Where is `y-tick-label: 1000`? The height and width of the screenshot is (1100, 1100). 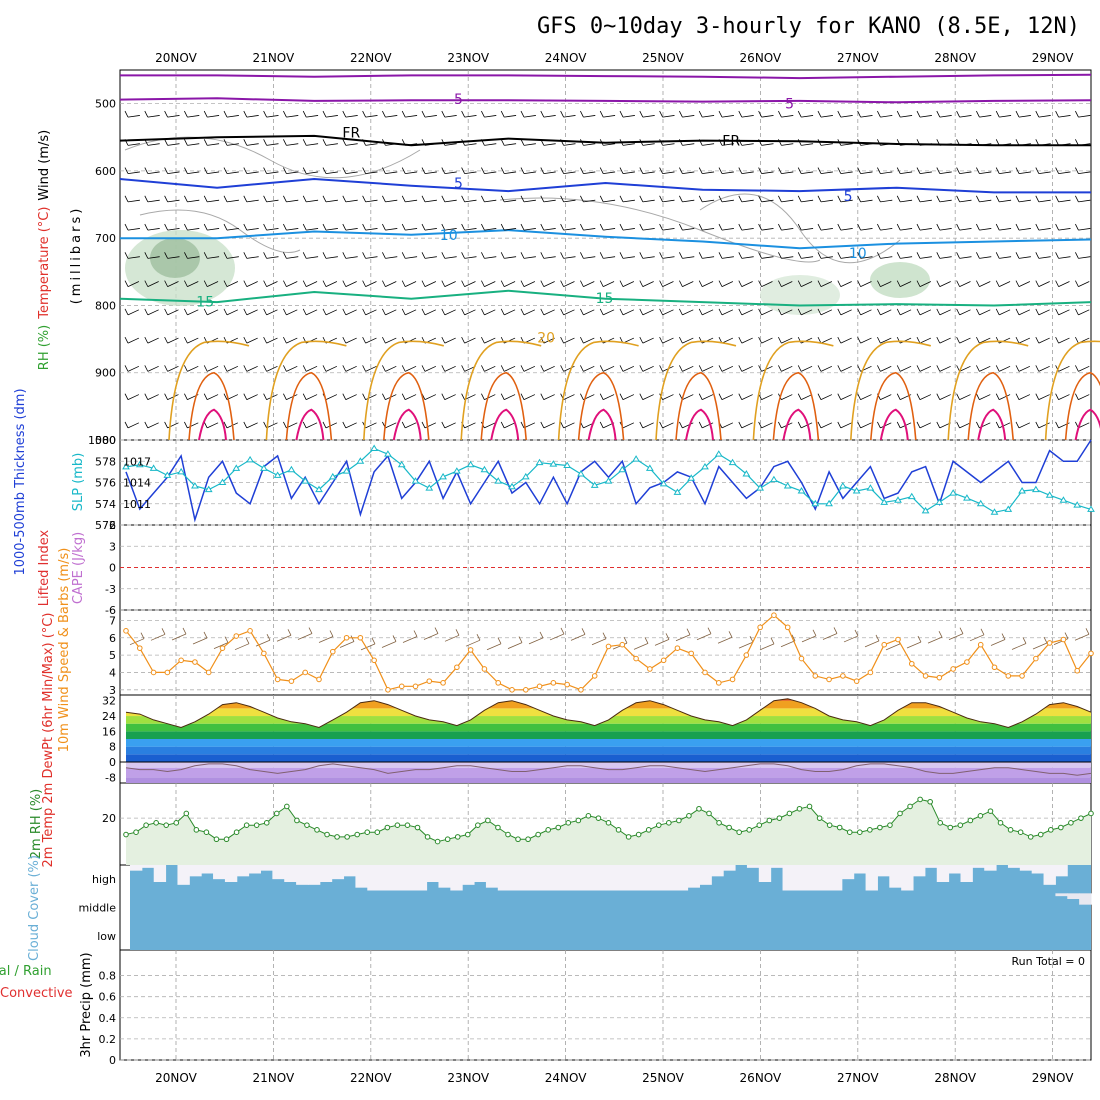 y-tick-label: 1000 is located at coordinates (102, 440).